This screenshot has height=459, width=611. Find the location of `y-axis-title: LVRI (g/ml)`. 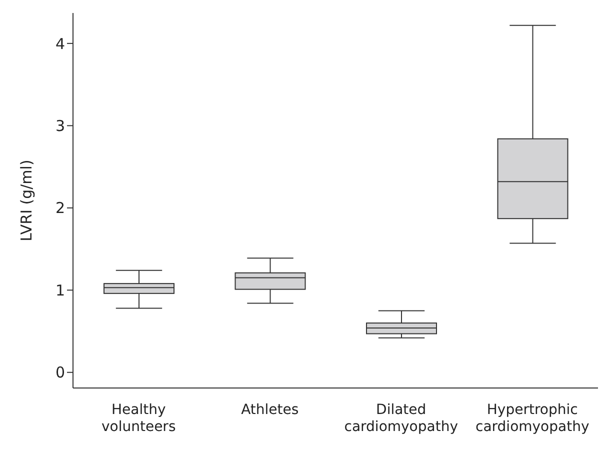

y-axis-title: LVRI (g/ml) is located at coordinates (26, 201).